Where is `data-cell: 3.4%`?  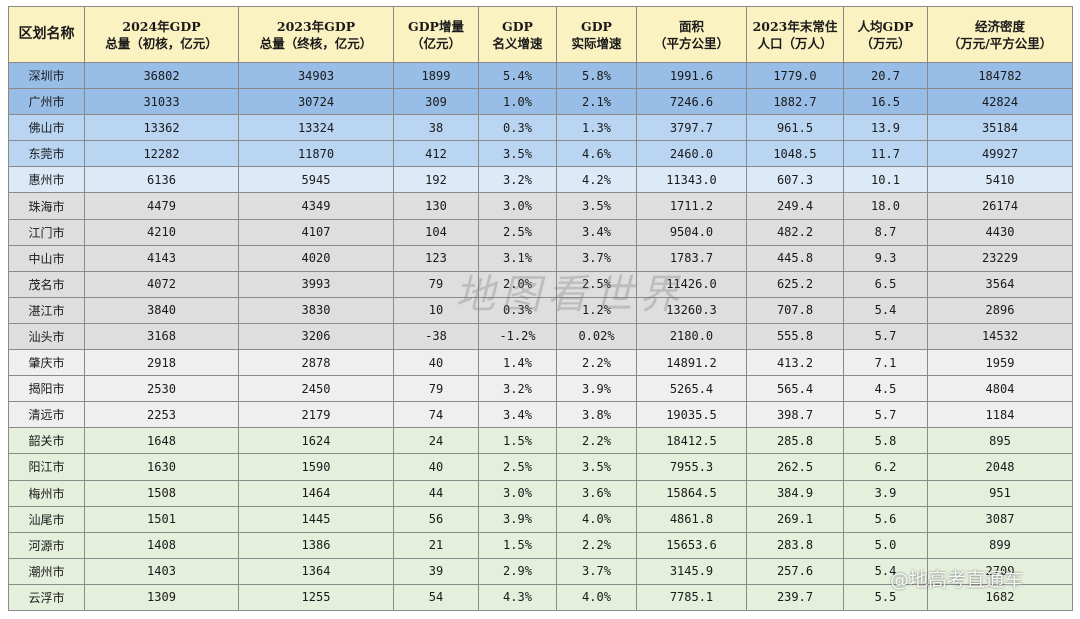 data-cell: 3.4% is located at coordinates (596, 232).